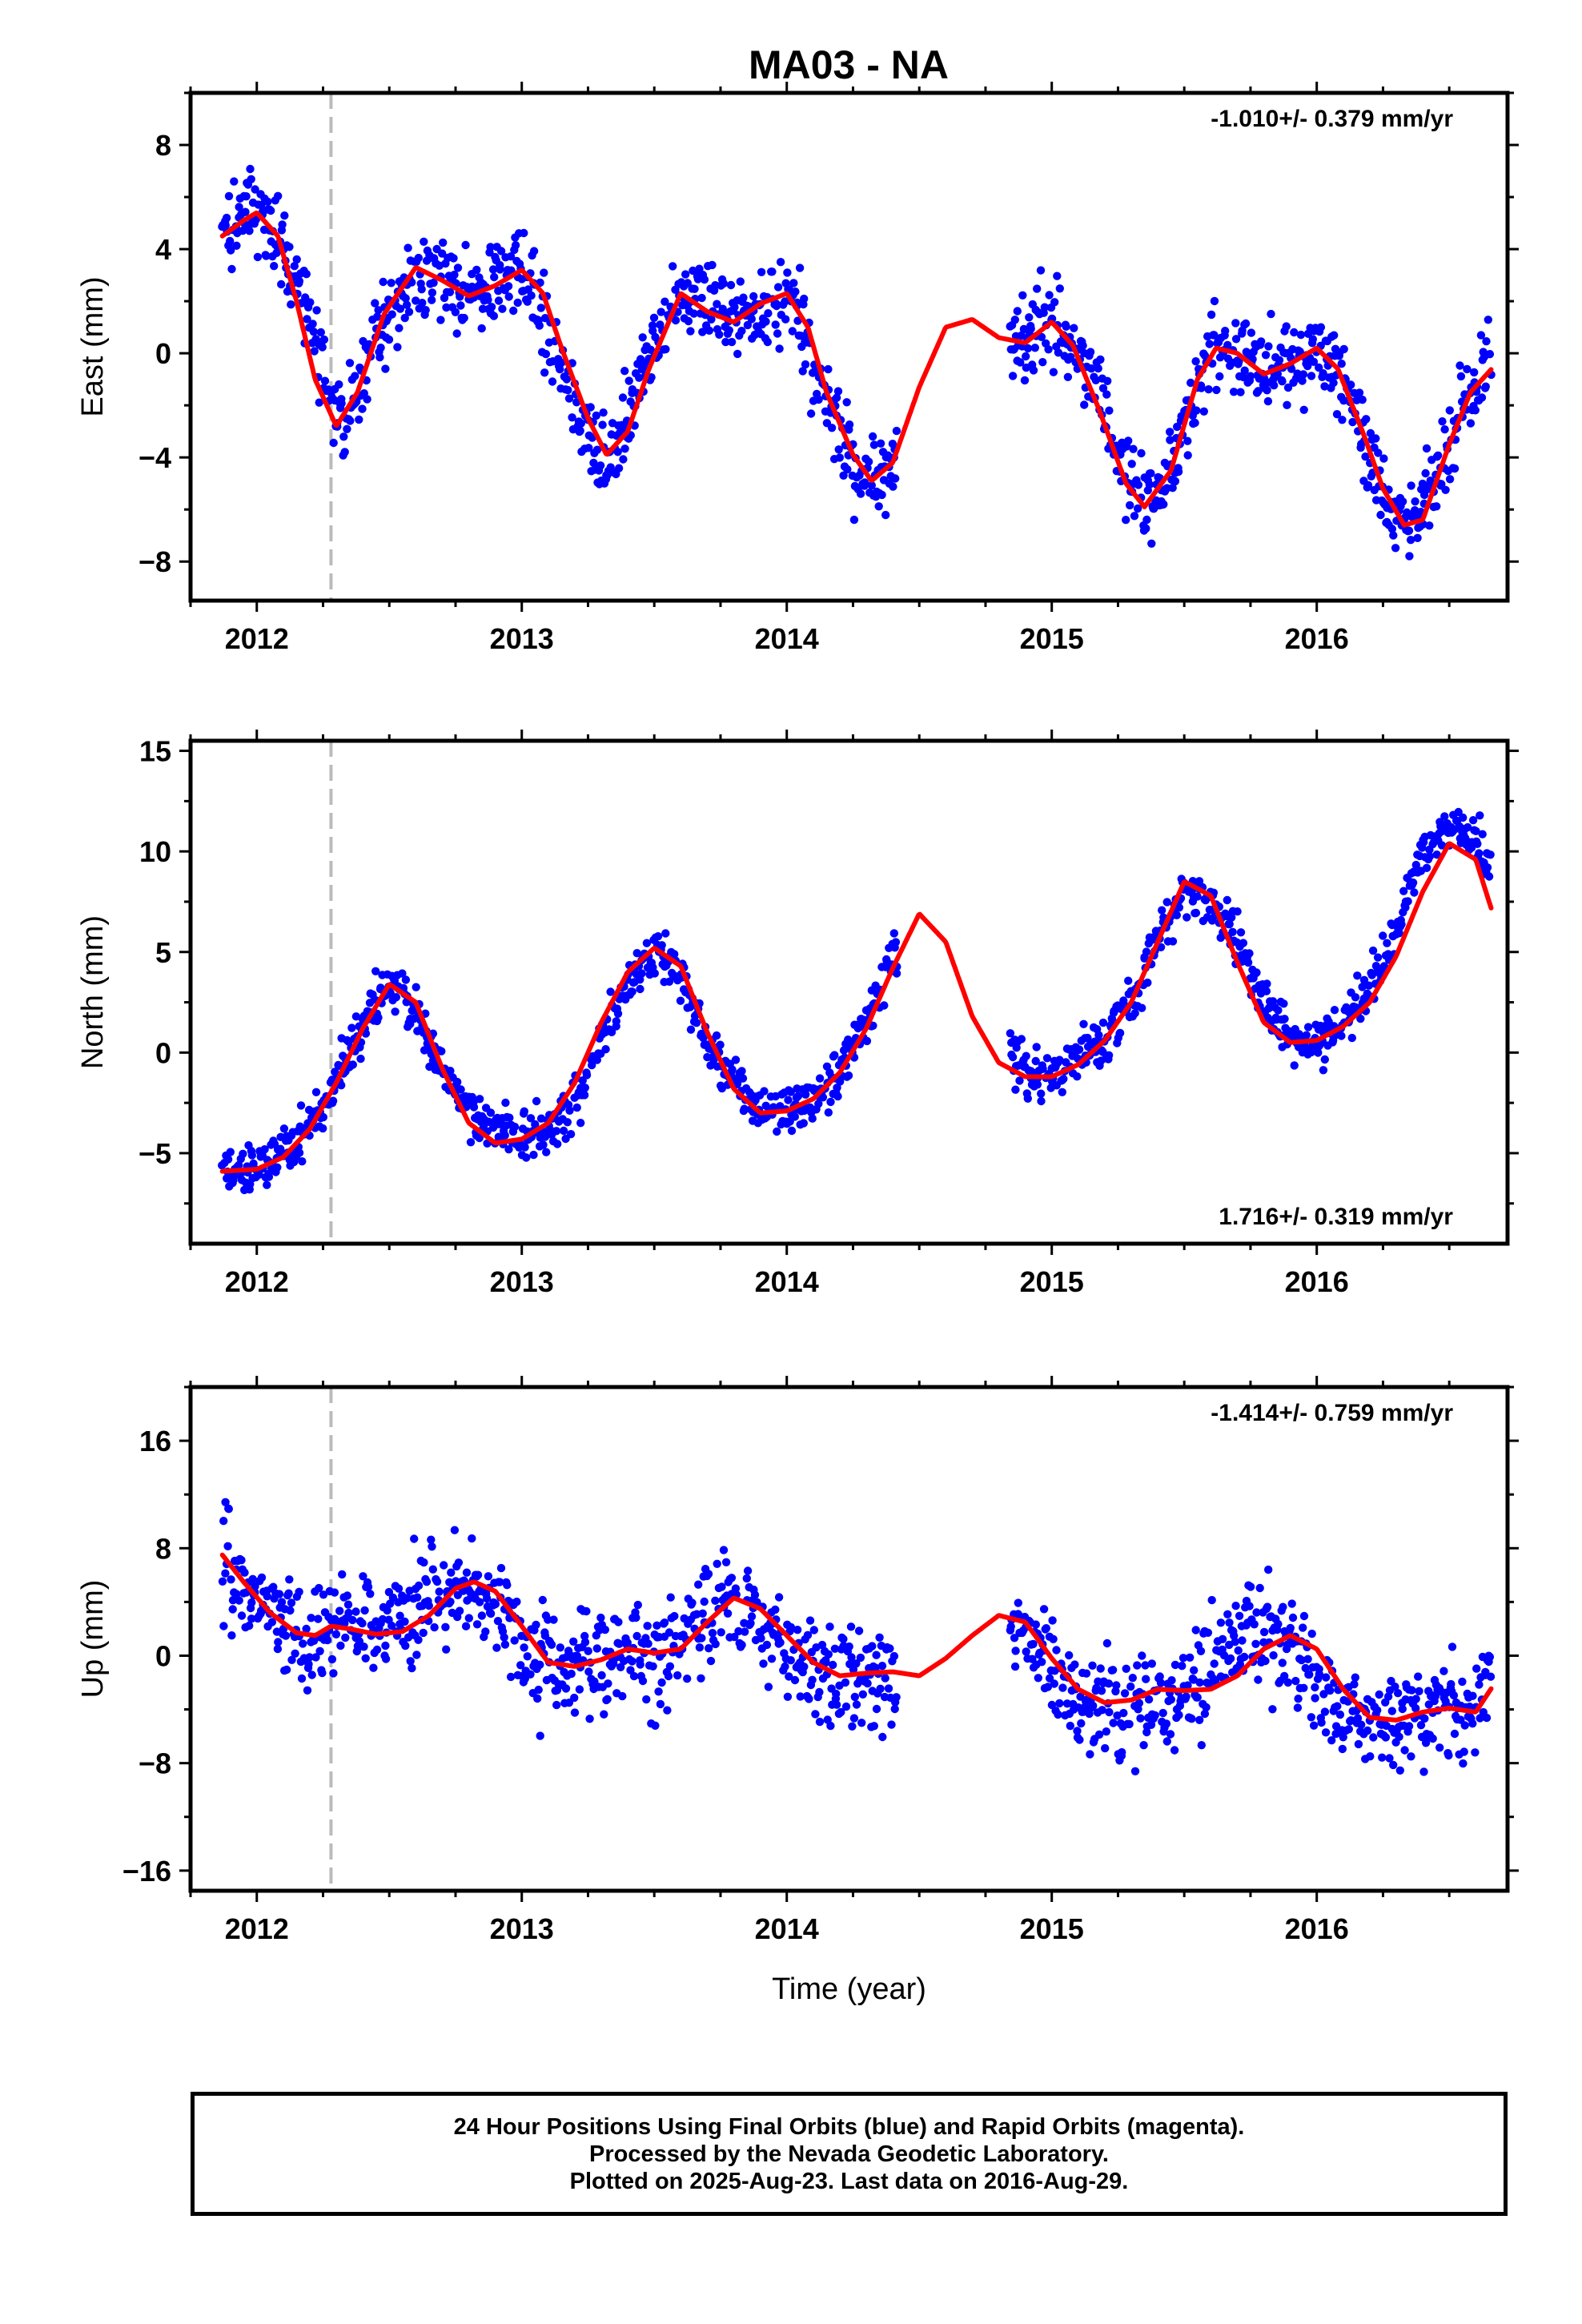  What do you see at coordinates (93, 1639) in the screenshot?
I see `y-axis-label: Up (mm)` at bounding box center [93, 1639].